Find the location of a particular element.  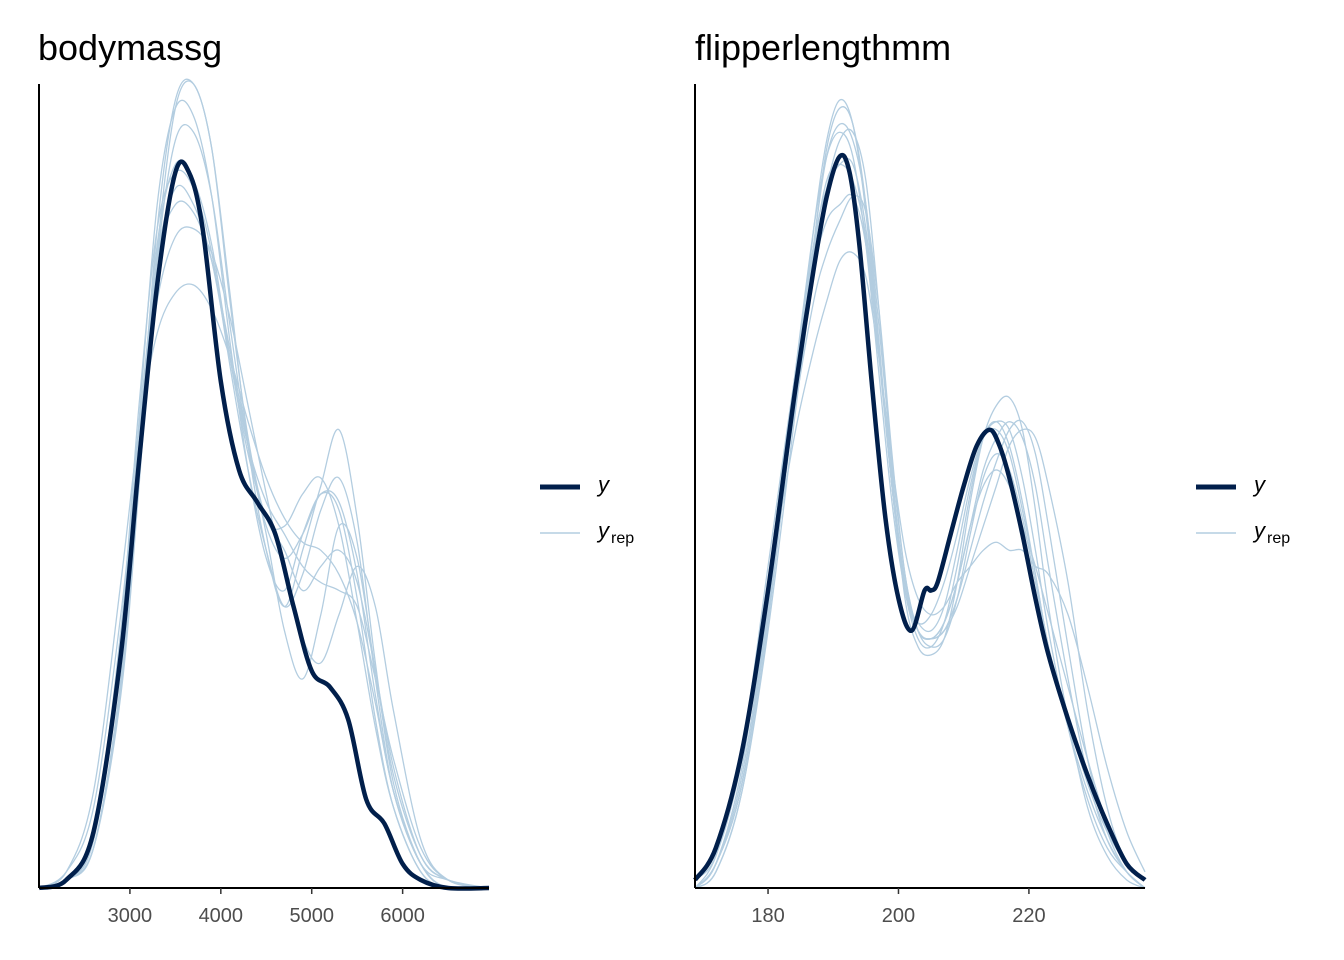

legend-flipperlengthmm: y y rep is located at coordinates (1243, 509).